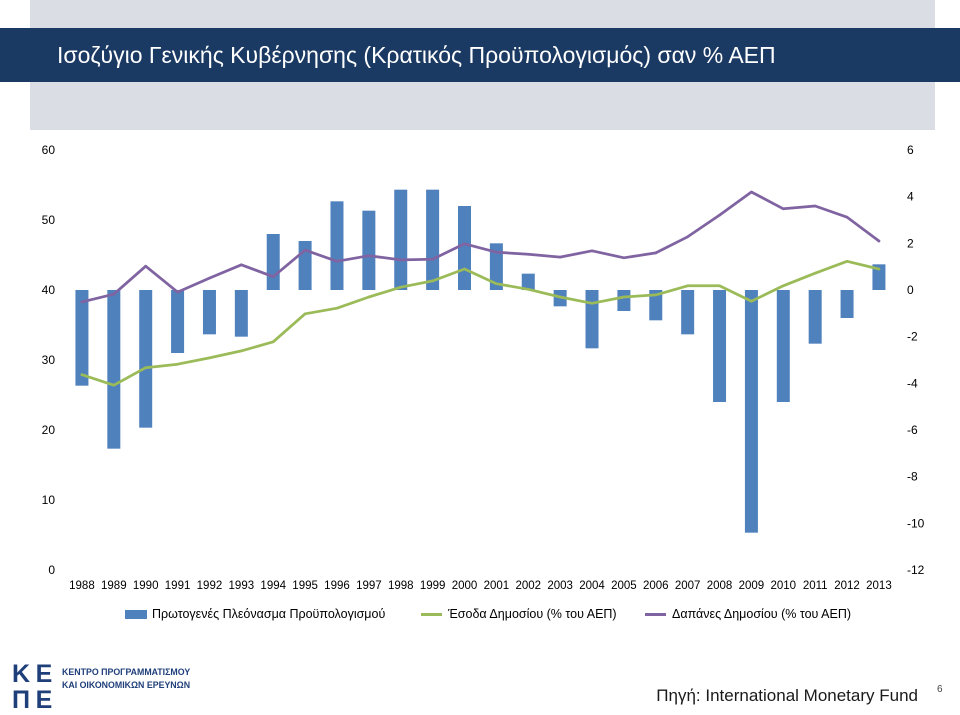  Describe the element at coordinates (560, 297) in the screenshot. I see `revenue-point-2003` at that location.